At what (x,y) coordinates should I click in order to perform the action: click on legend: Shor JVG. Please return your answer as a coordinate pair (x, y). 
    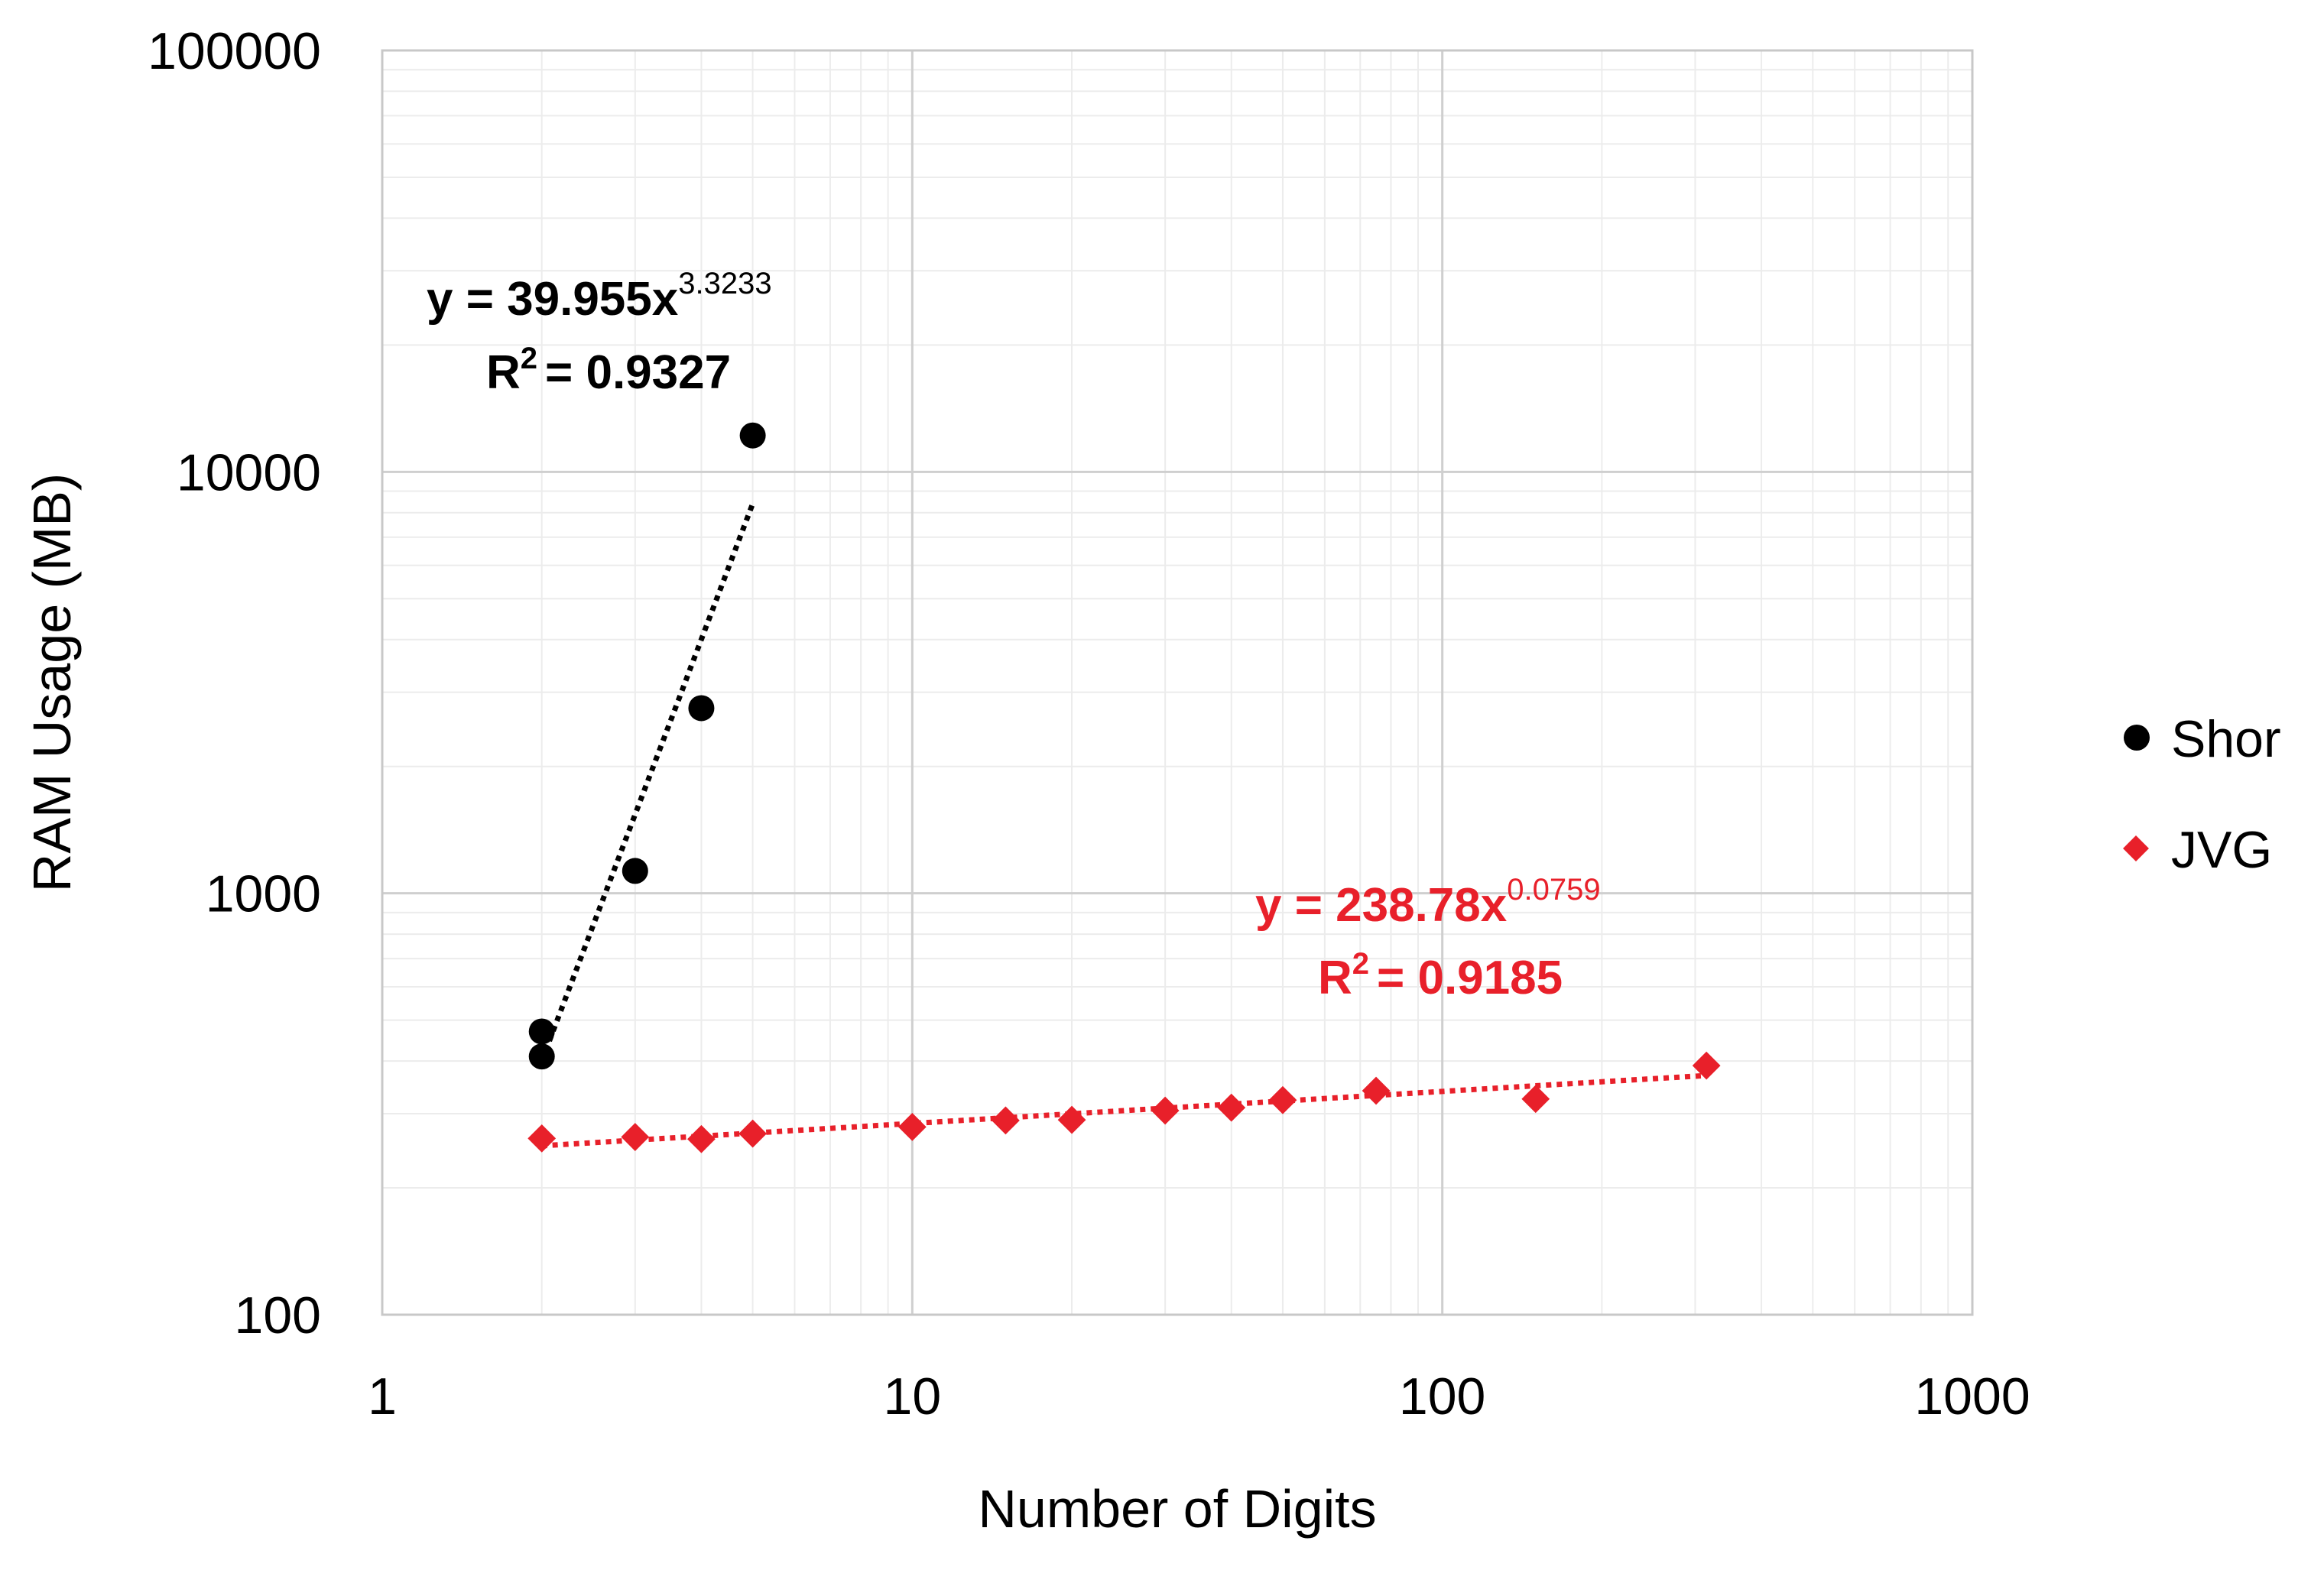
    Looking at the image, I should click on (2202, 794).